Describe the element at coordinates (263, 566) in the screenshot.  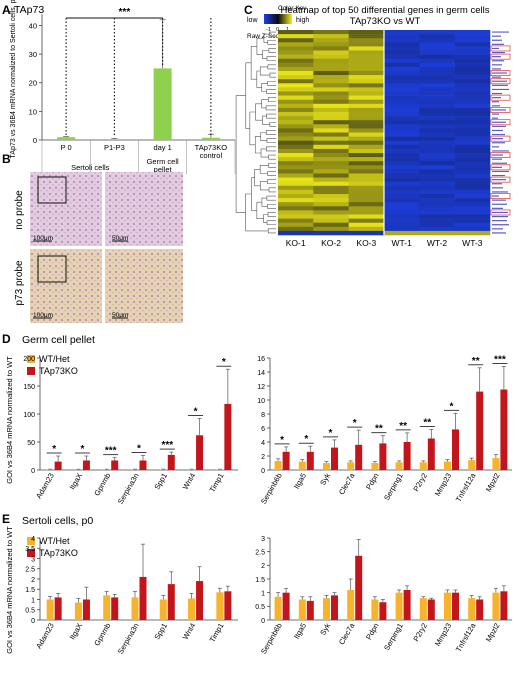
I see `y-tick-label: 2` at that location.